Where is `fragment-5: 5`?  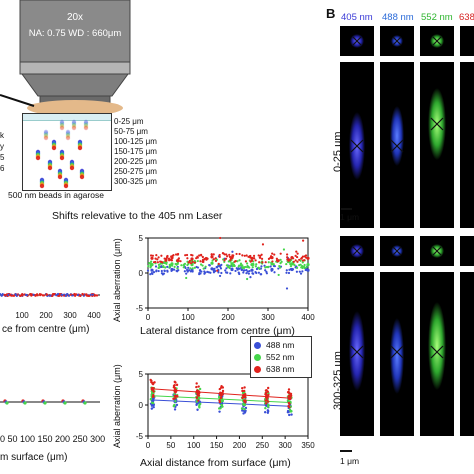 fragment-5: 5 is located at coordinates (2, 157).